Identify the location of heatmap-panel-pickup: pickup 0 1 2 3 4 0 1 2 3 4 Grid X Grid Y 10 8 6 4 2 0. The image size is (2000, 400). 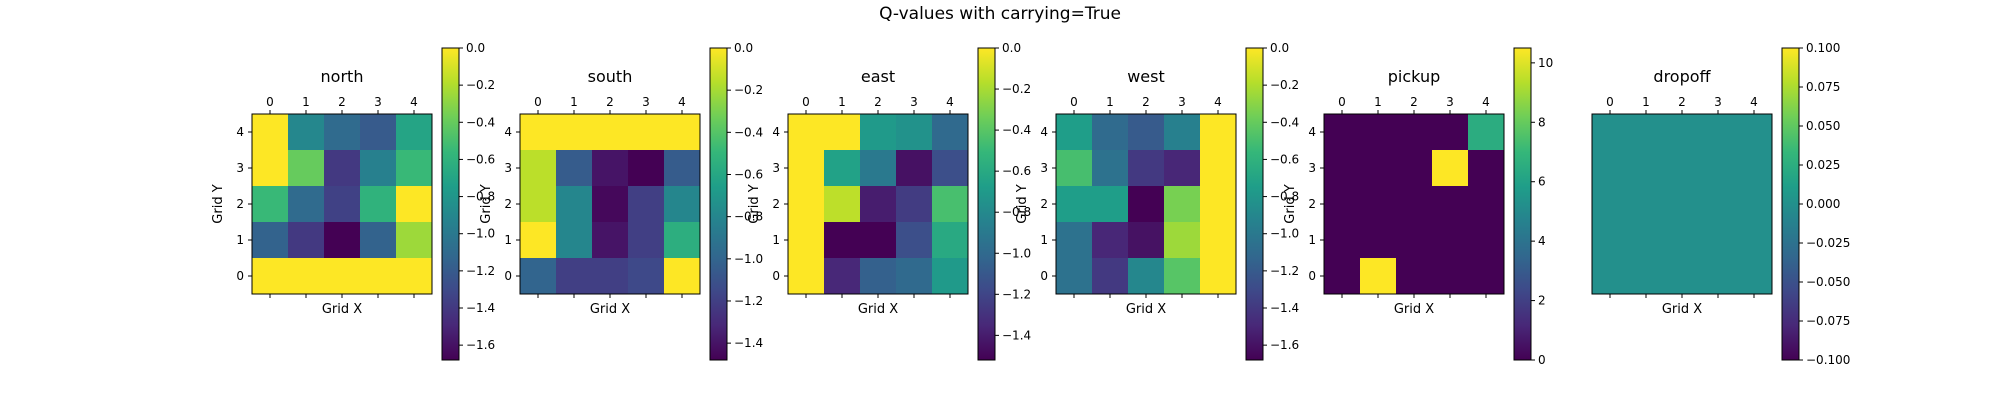
(1418, 207).